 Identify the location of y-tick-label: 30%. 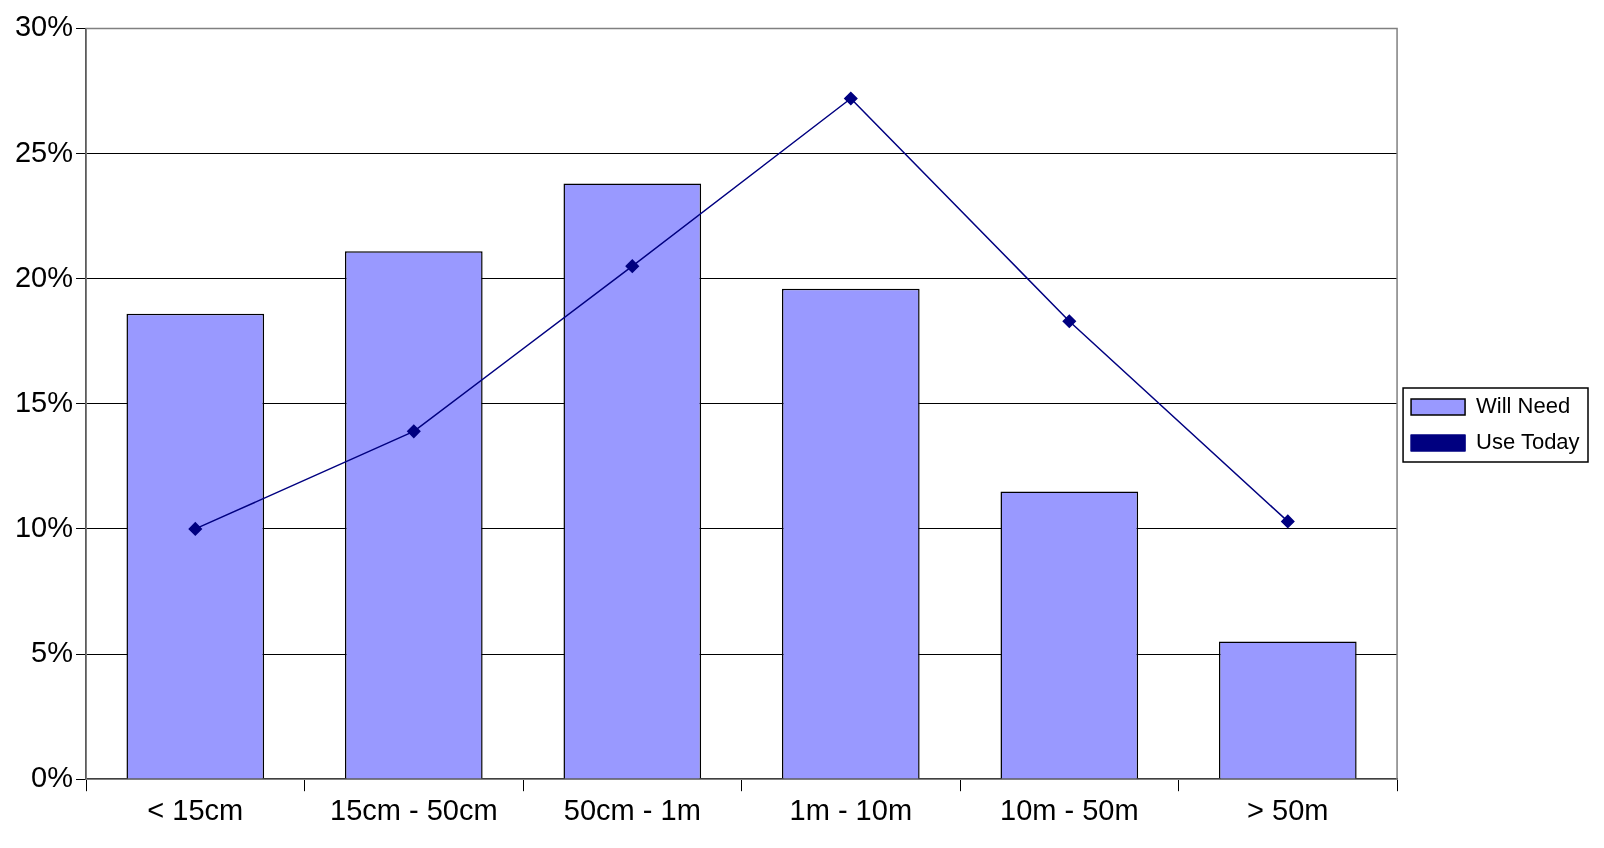
(44, 26).